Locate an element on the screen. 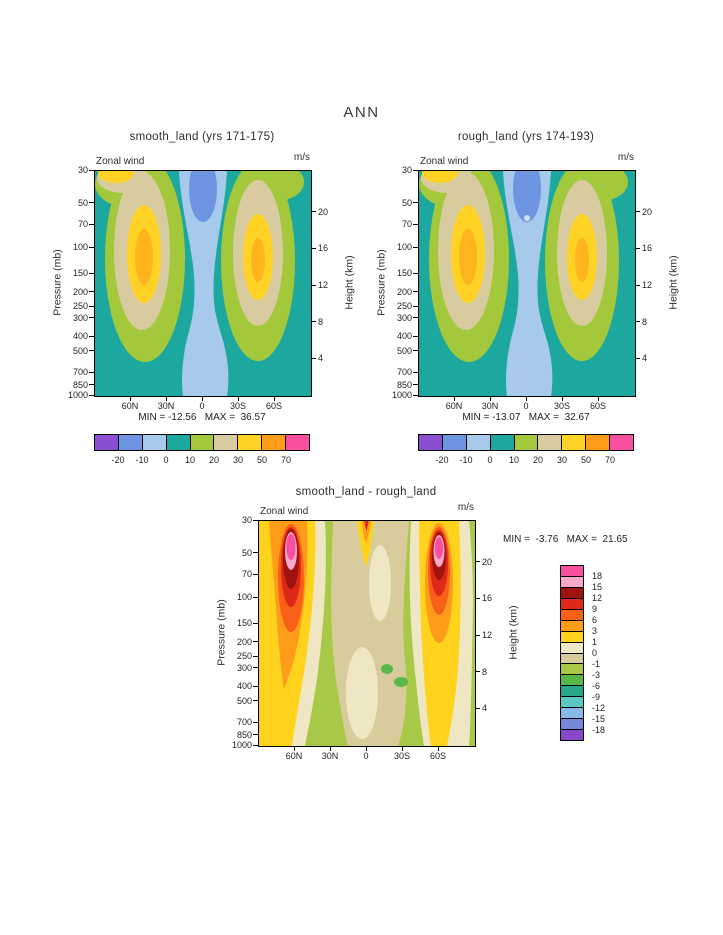  colorbar is located at coordinates (526, 442).